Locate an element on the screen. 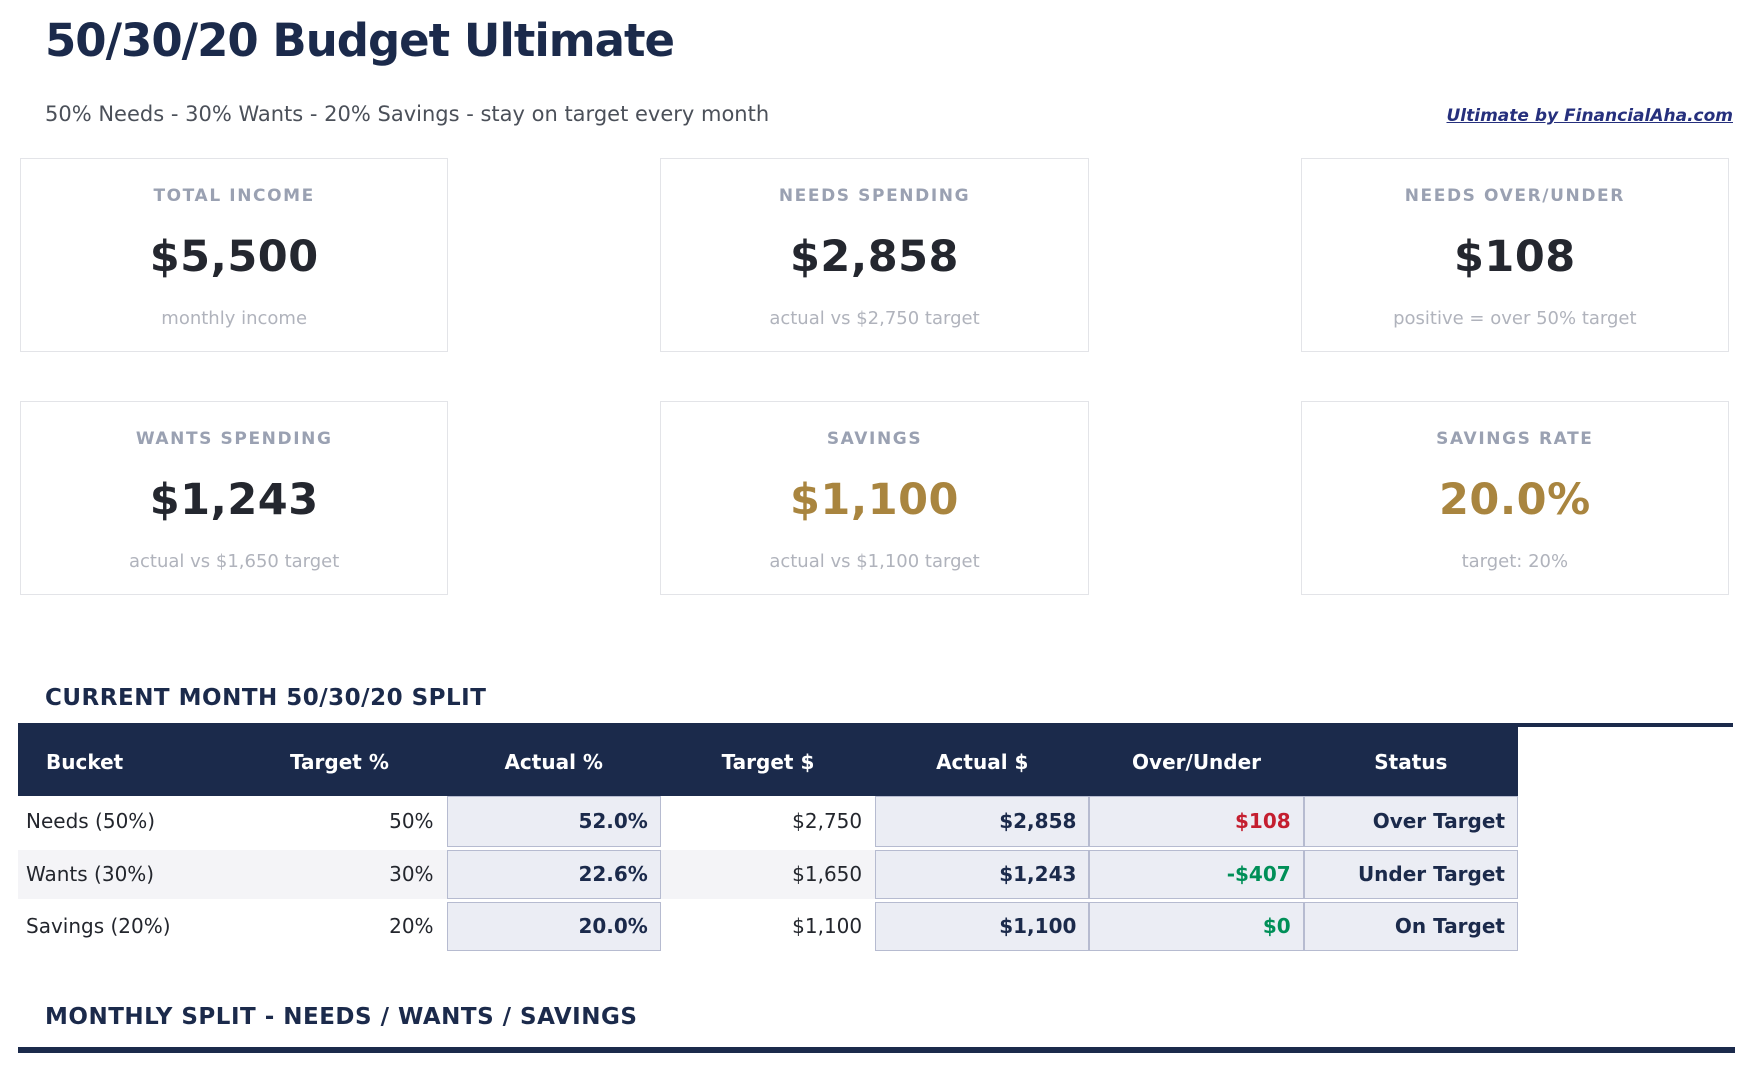 The width and height of the screenshot is (1752, 1075). cell-bucket: Wants (30%) is located at coordinates (125, 875).